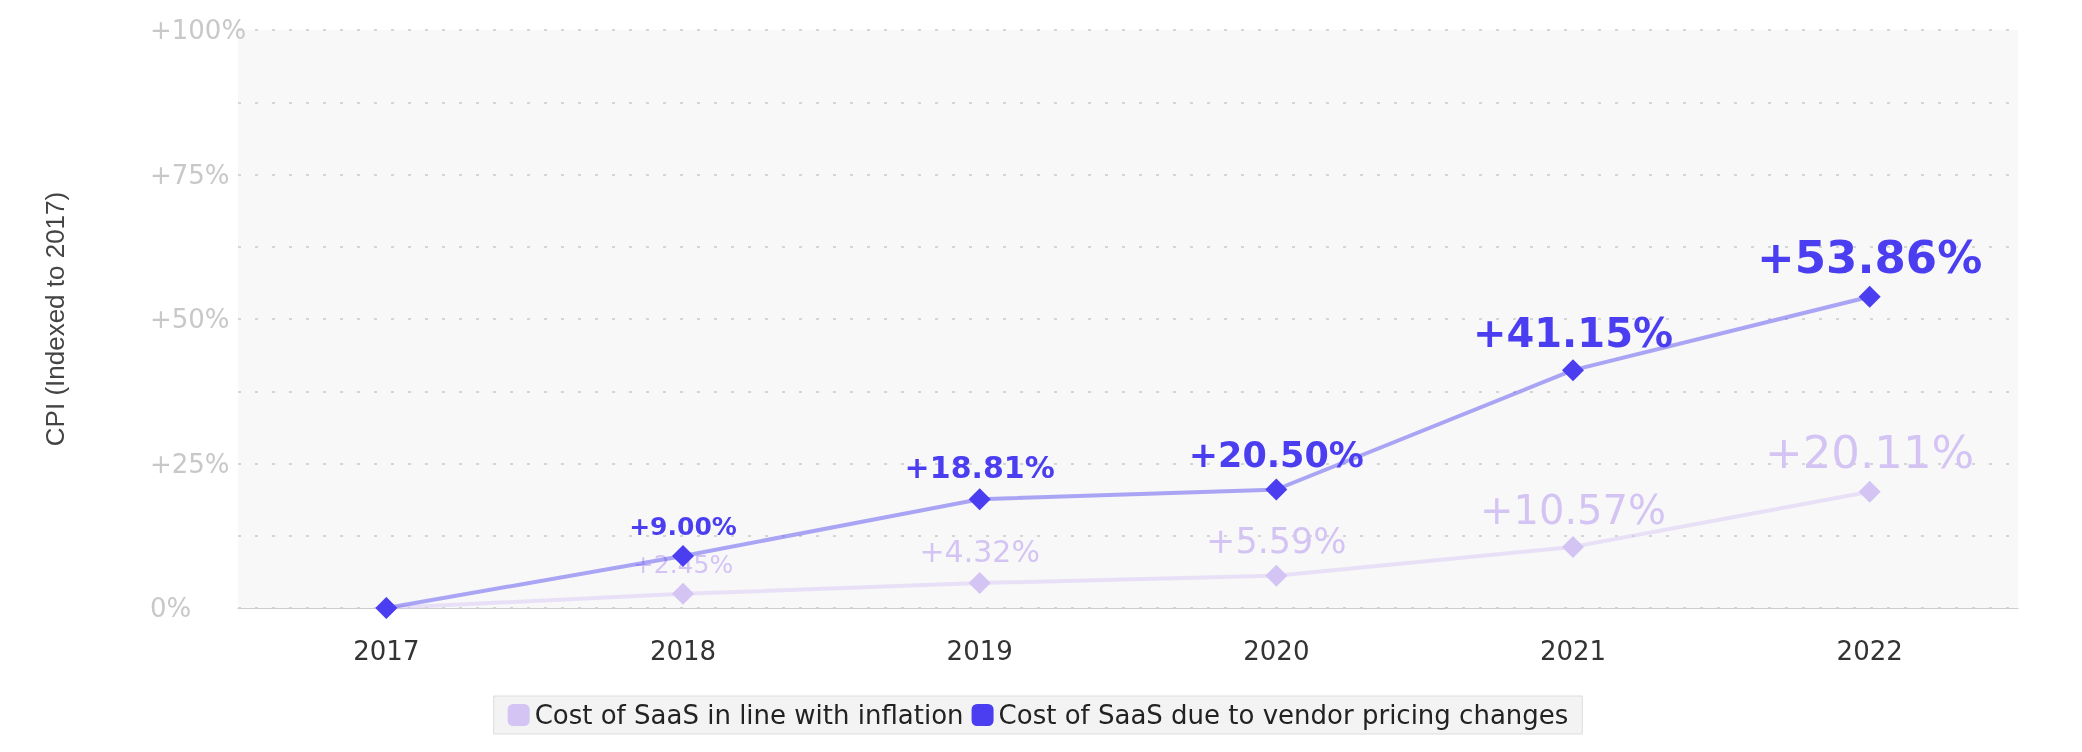  Describe the element at coordinates (1283, 715) in the screenshot. I see `legend-label: Cost of SaaS due to vendor pricing changes` at that location.